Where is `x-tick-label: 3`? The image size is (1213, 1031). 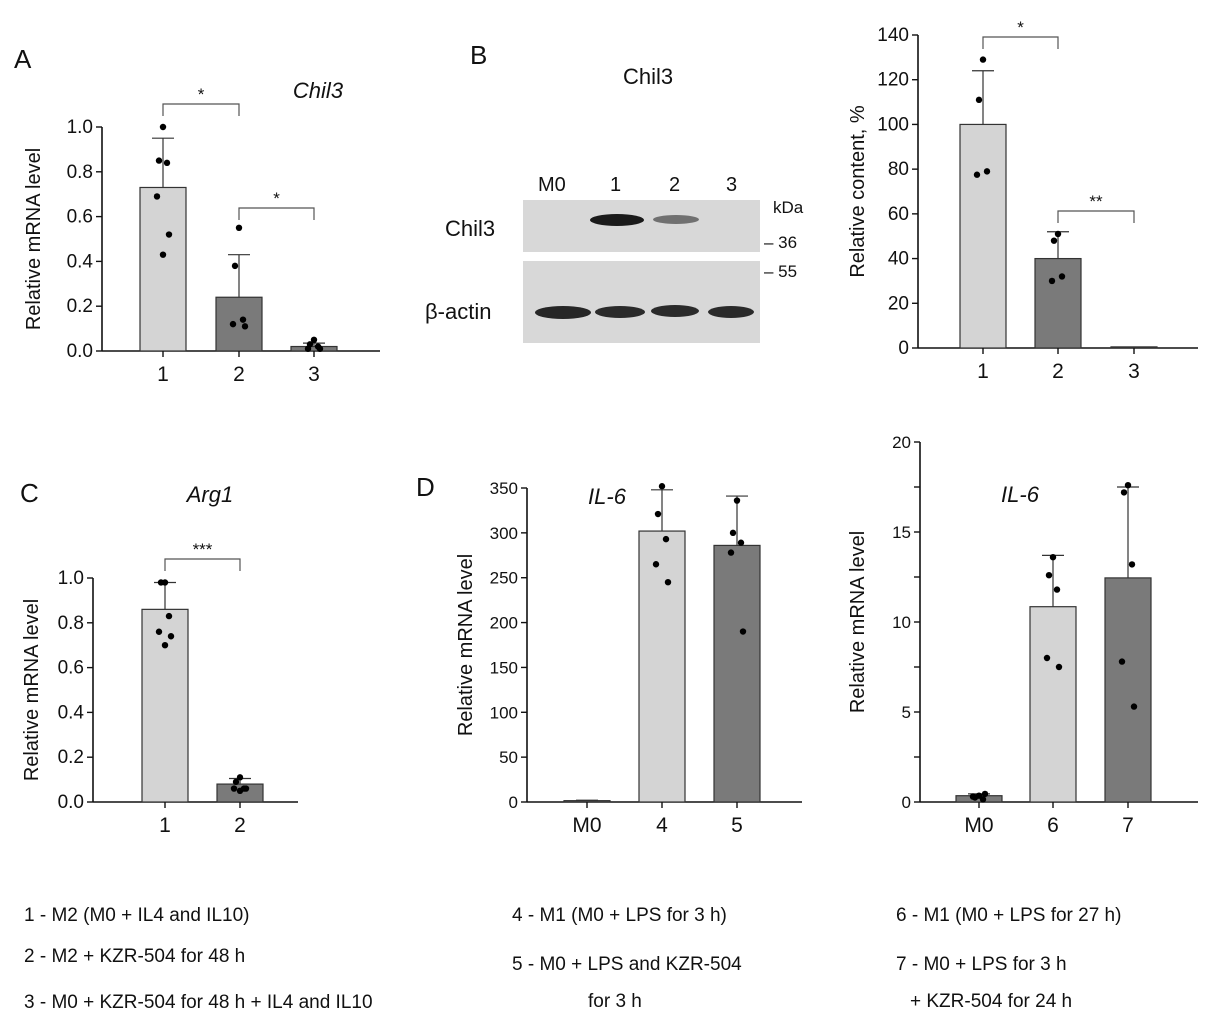 x-tick-label: 3 is located at coordinates (1134, 371).